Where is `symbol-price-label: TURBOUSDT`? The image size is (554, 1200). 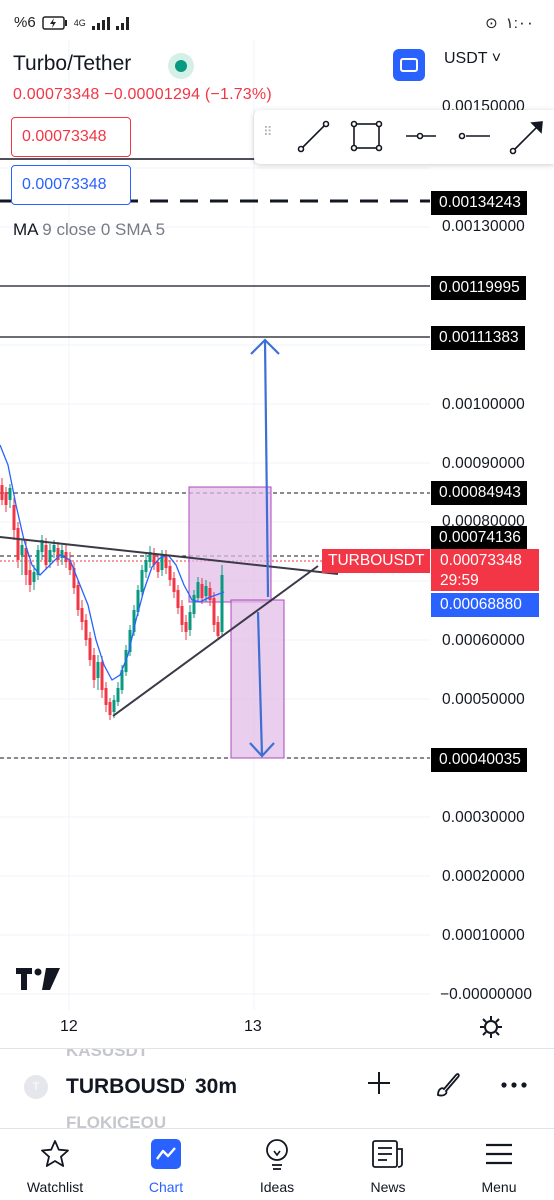
symbol-price-label: TURBOUSDT is located at coordinates (376, 561).